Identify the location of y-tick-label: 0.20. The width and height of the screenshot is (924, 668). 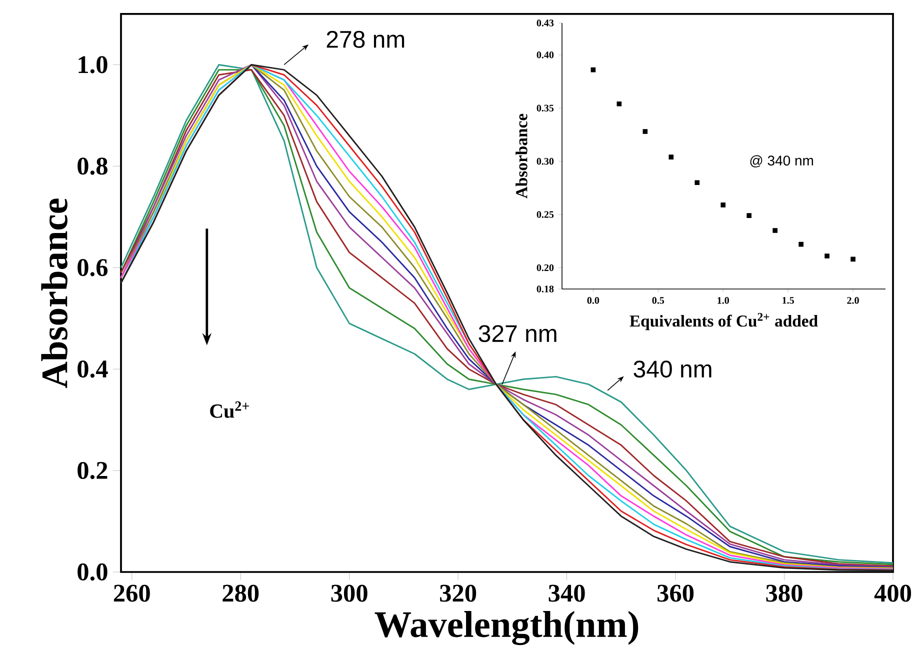
(545, 268).